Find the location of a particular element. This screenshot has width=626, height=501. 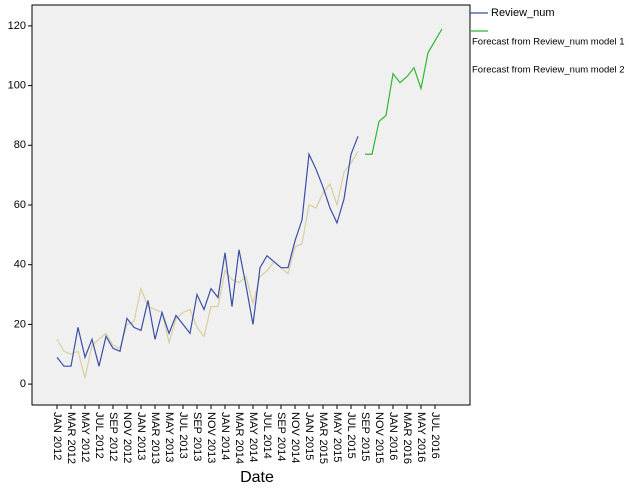

x-tick-label: SEP 2014 is located at coordinates (281, 436).